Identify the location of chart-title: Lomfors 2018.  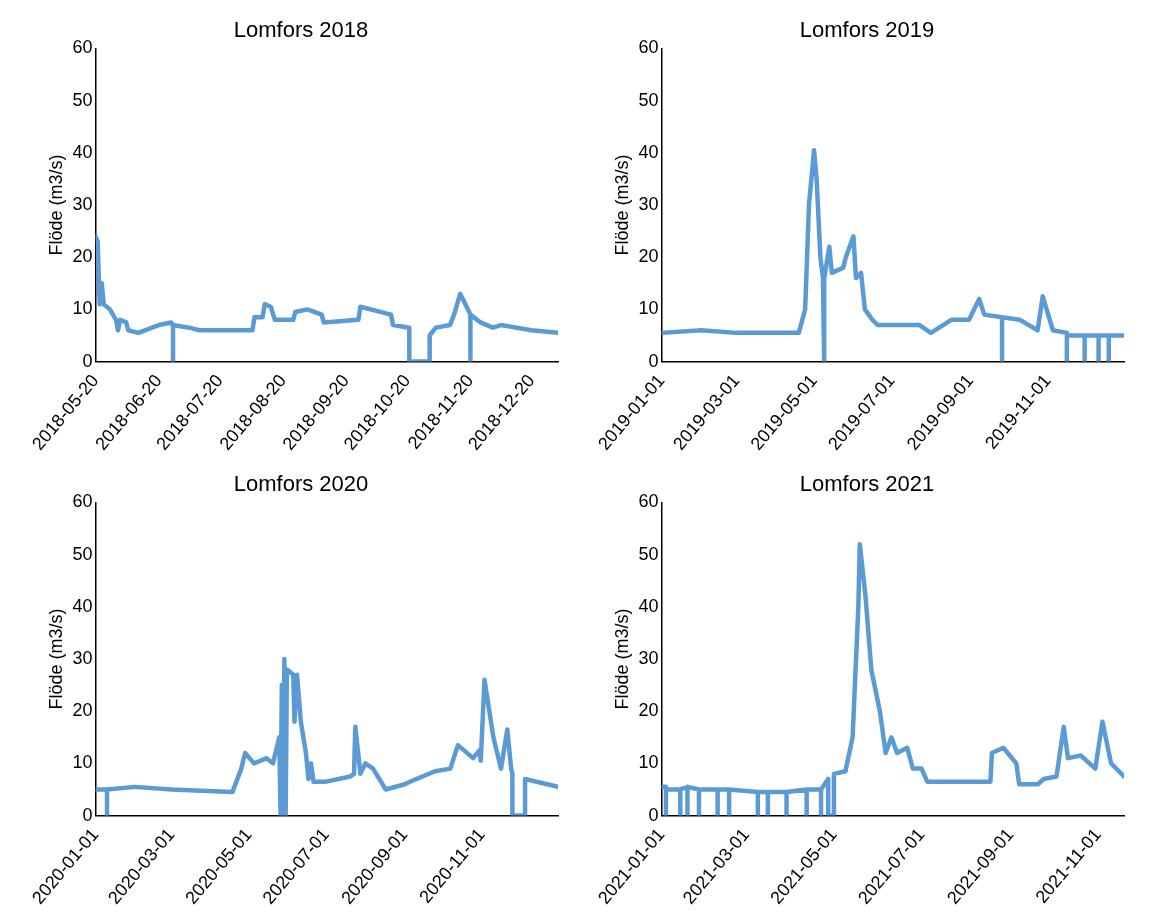
(301, 30).